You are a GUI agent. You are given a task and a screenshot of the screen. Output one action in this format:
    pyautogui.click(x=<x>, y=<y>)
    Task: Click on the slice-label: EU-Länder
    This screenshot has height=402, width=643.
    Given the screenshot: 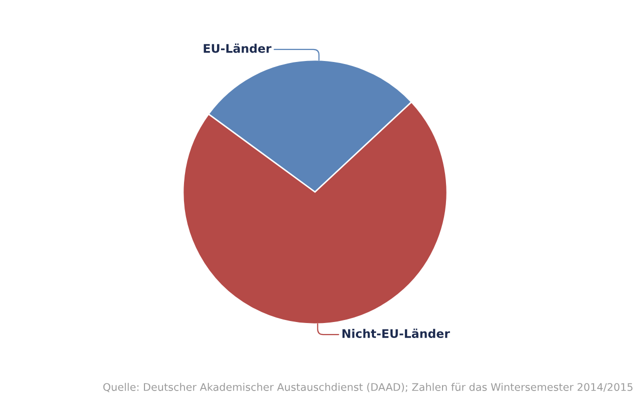 What is the action you would take?
    pyautogui.click(x=238, y=48)
    